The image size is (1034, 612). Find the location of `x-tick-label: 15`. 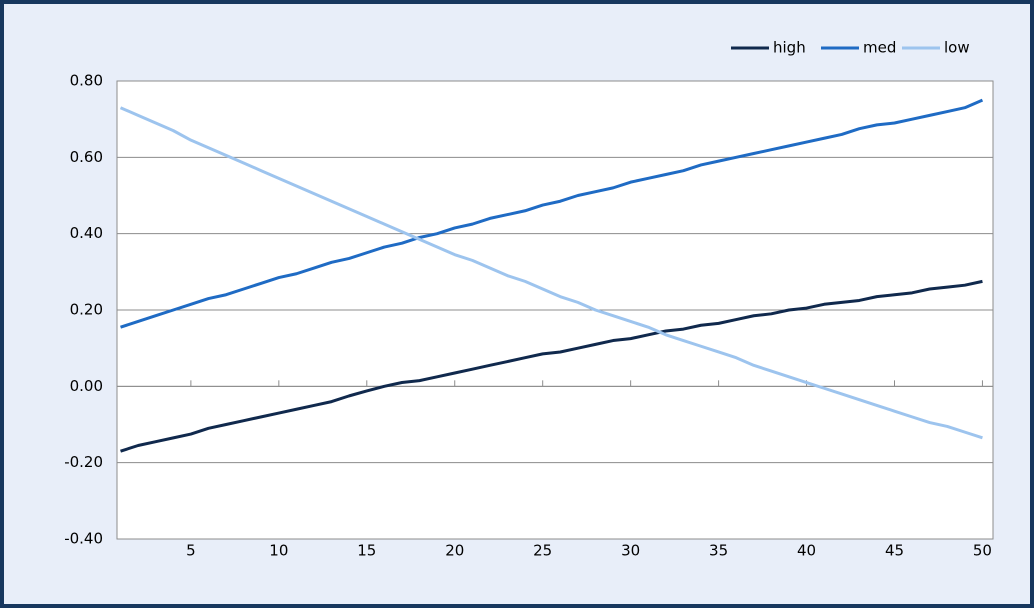

x-tick-label: 15 is located at coordinates (366, 551).